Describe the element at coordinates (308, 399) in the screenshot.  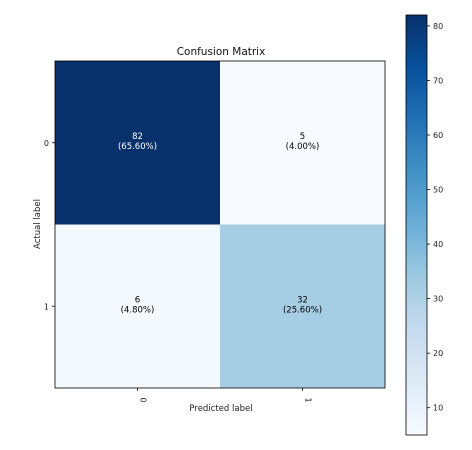
I see `x-tick-label: 1` at that location.